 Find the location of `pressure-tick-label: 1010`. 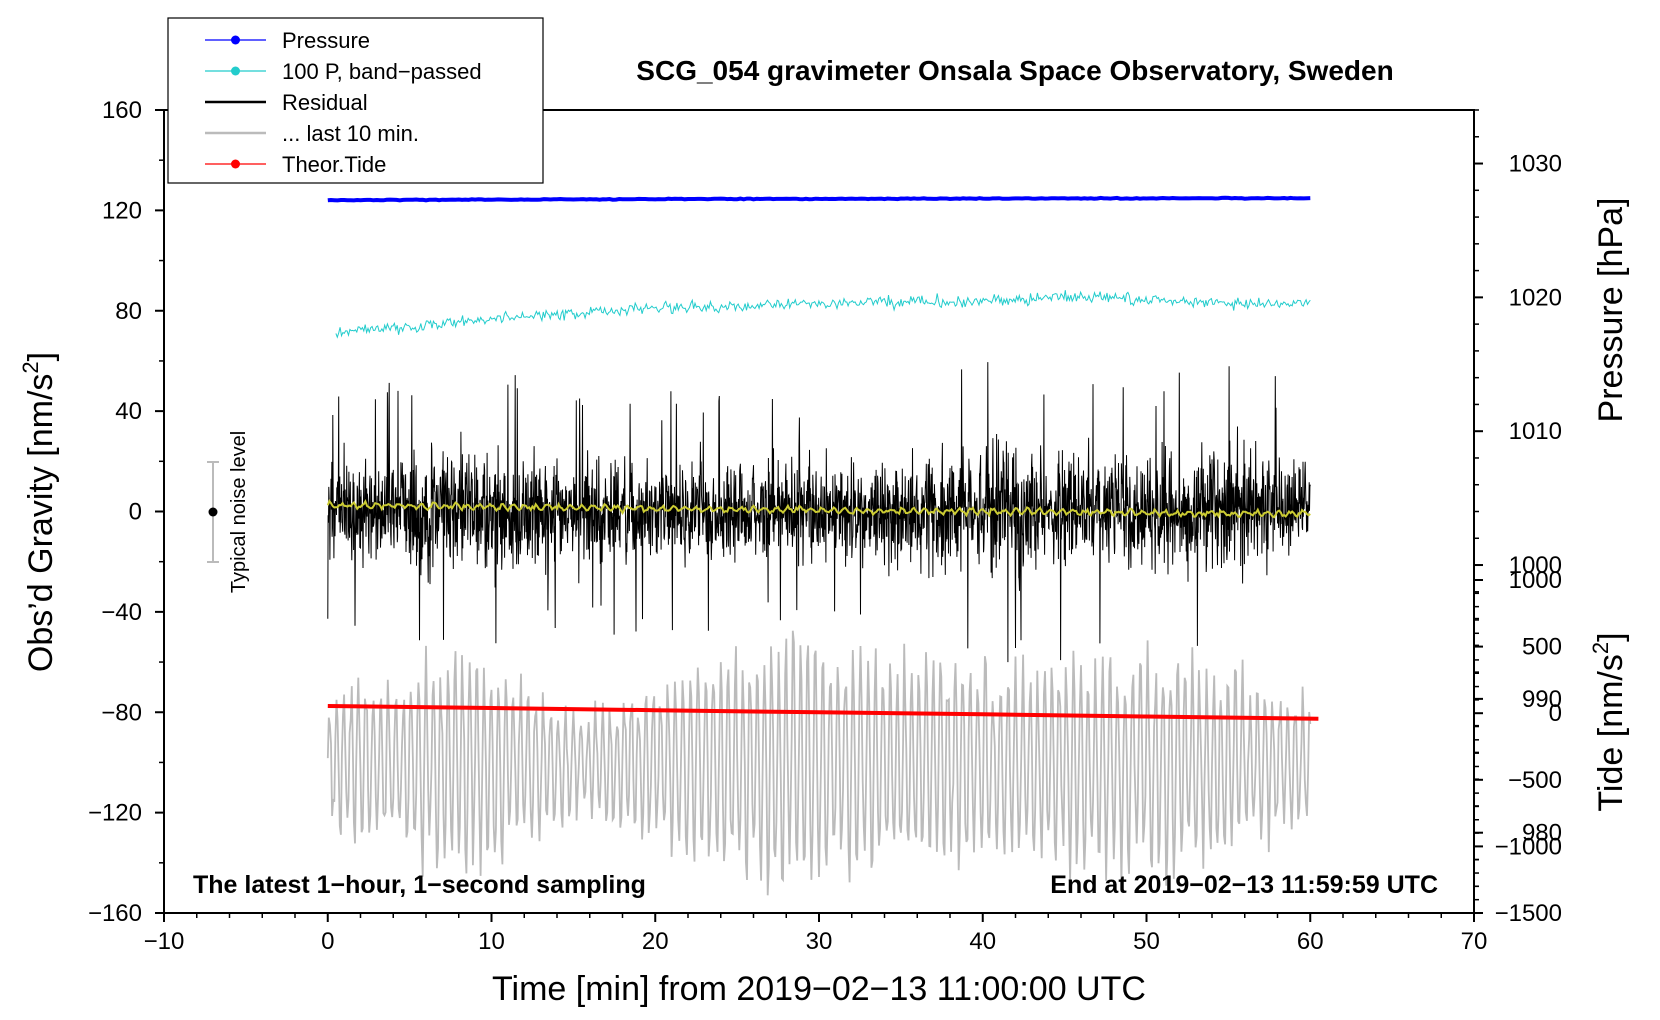

pressure-tick-label: 1010 is located at coordinates (1535, 431).